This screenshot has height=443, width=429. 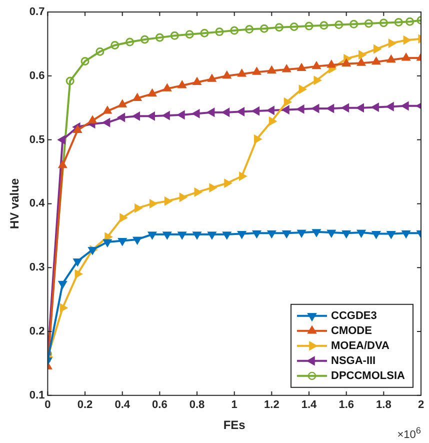 What do you see at coordinates (272, 405) in the screenshot?
I see `x-tick-label: 1.2` at bounding box center [272, 405].